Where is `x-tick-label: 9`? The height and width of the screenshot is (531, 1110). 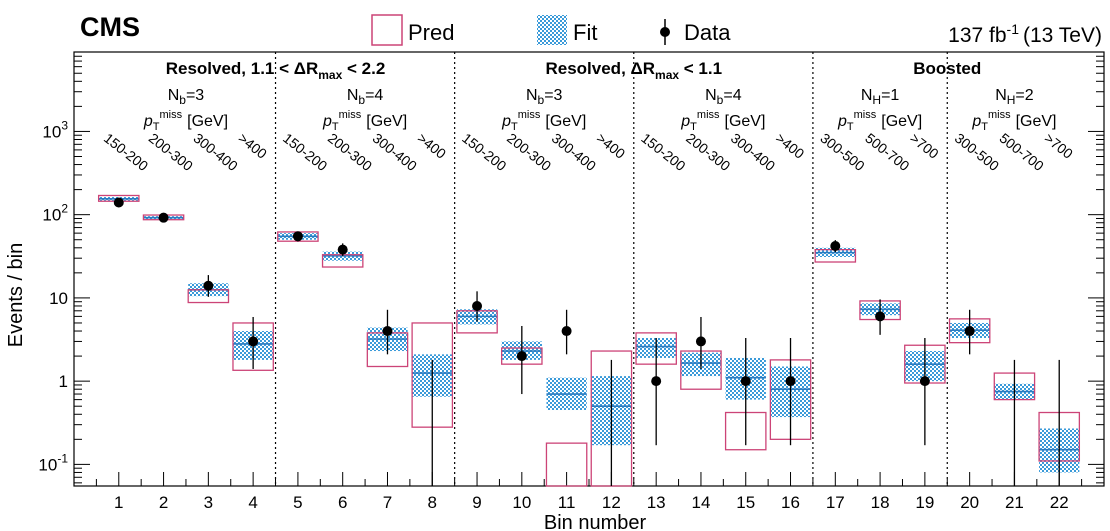
x-tick-label: 9 is located at coordinates (476, 502).